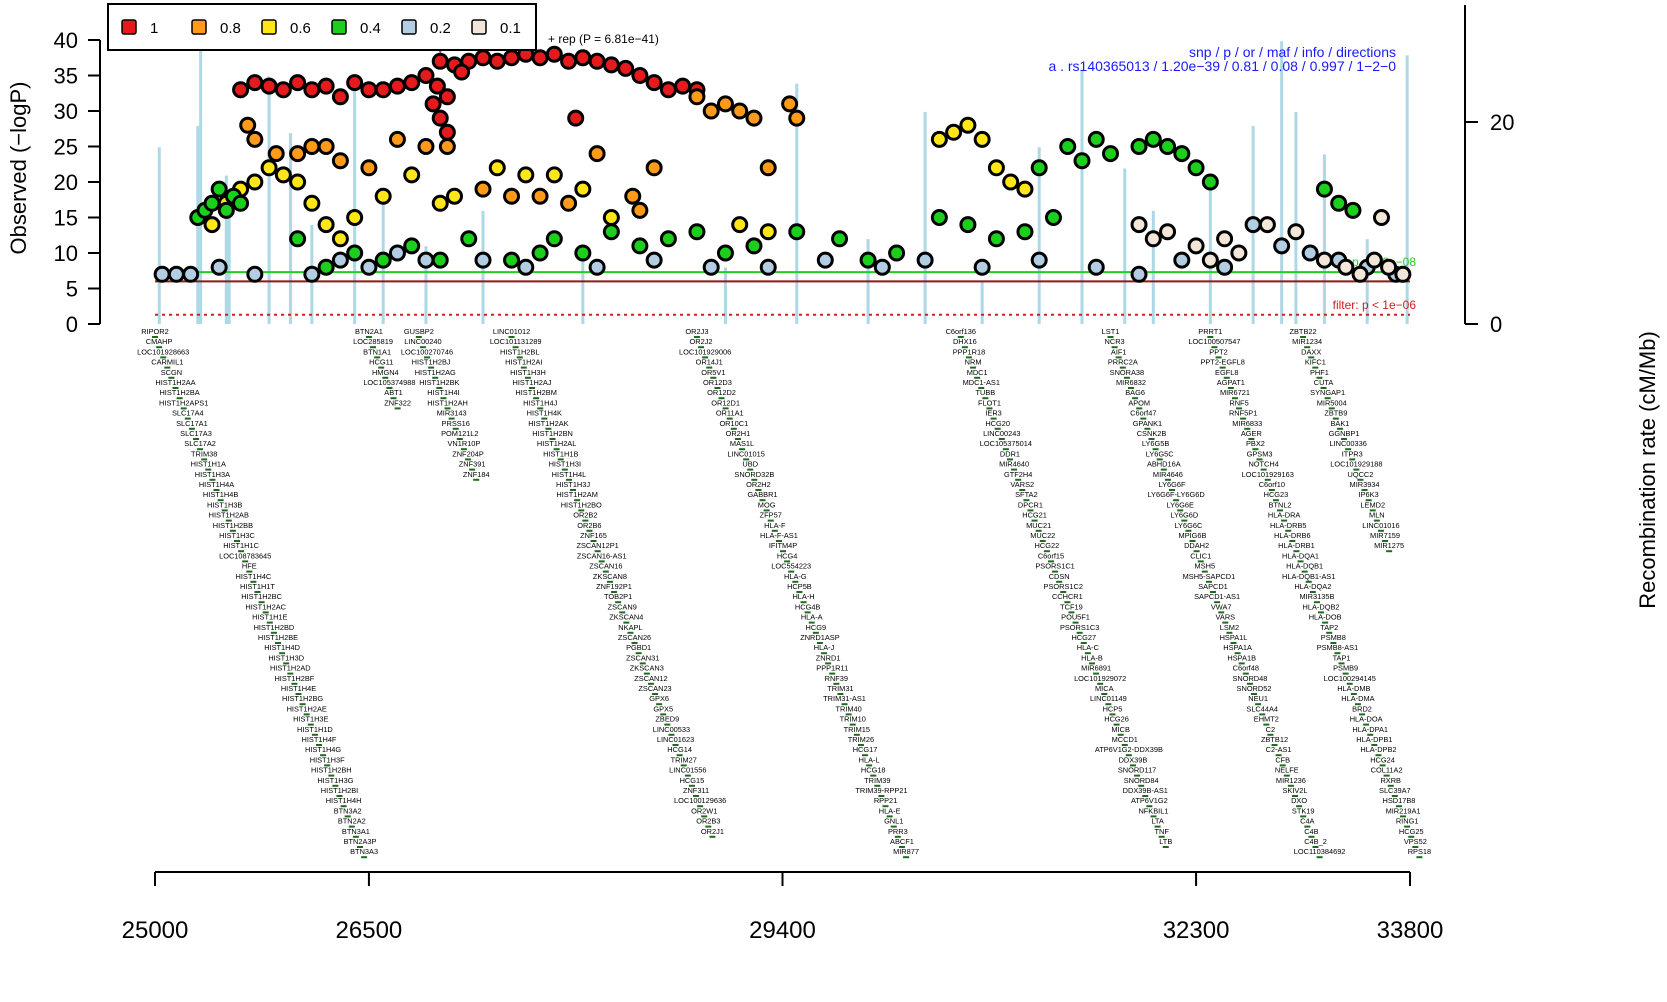 The width and height of the screenshot is (1667, 1002). What do you see at coordinates (393, 392) in the screenshot?
I see `gene-label: ABT1` at bounding box center [393, 392].